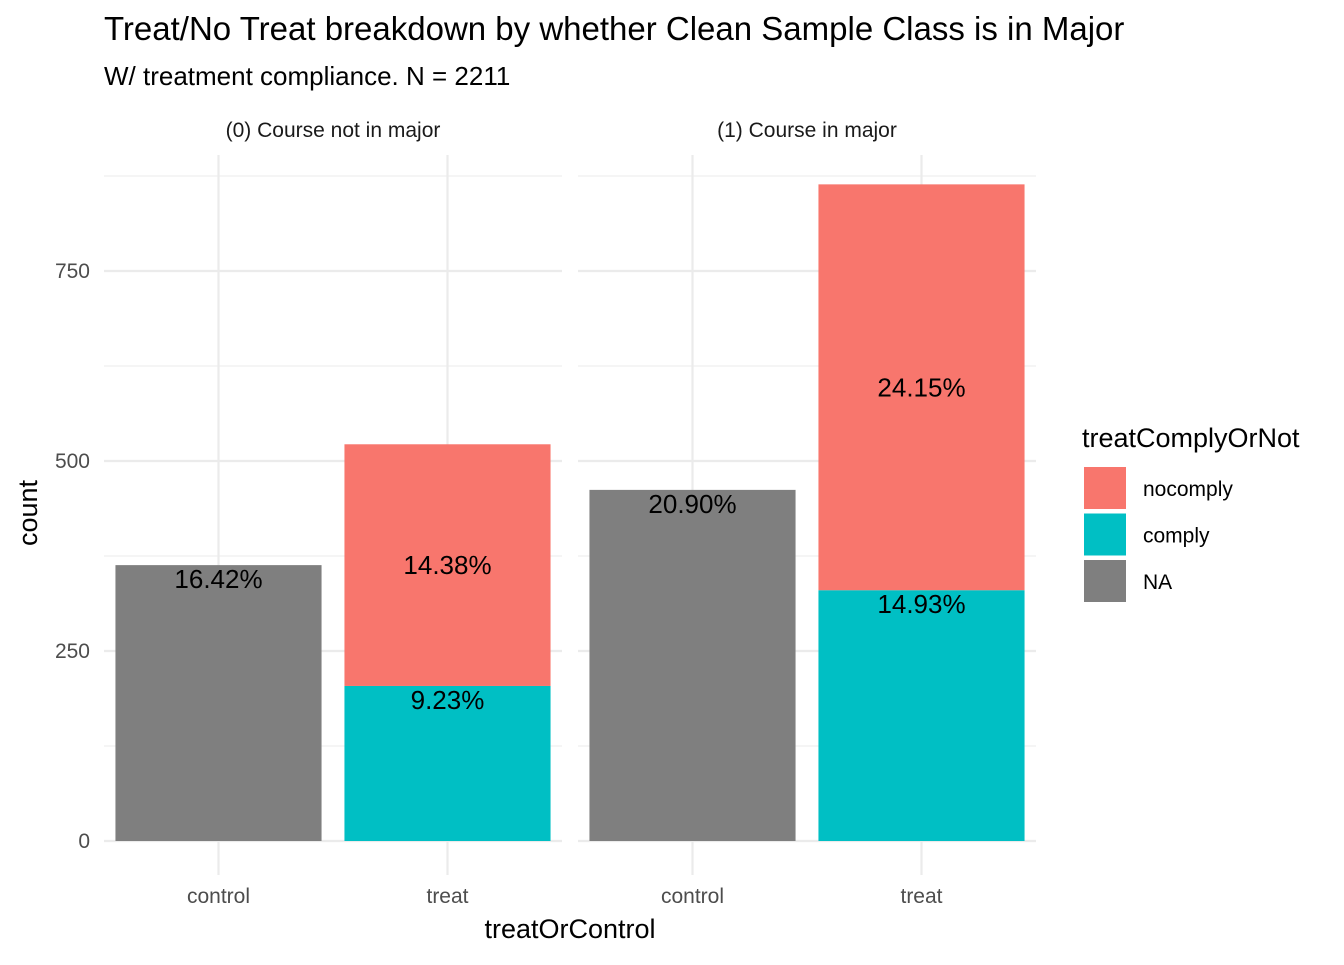  What do you see at coordinates (921, 604) in the screenshot?
I see `bar-data-label: 14.93%` at bounding box center [921, 604].